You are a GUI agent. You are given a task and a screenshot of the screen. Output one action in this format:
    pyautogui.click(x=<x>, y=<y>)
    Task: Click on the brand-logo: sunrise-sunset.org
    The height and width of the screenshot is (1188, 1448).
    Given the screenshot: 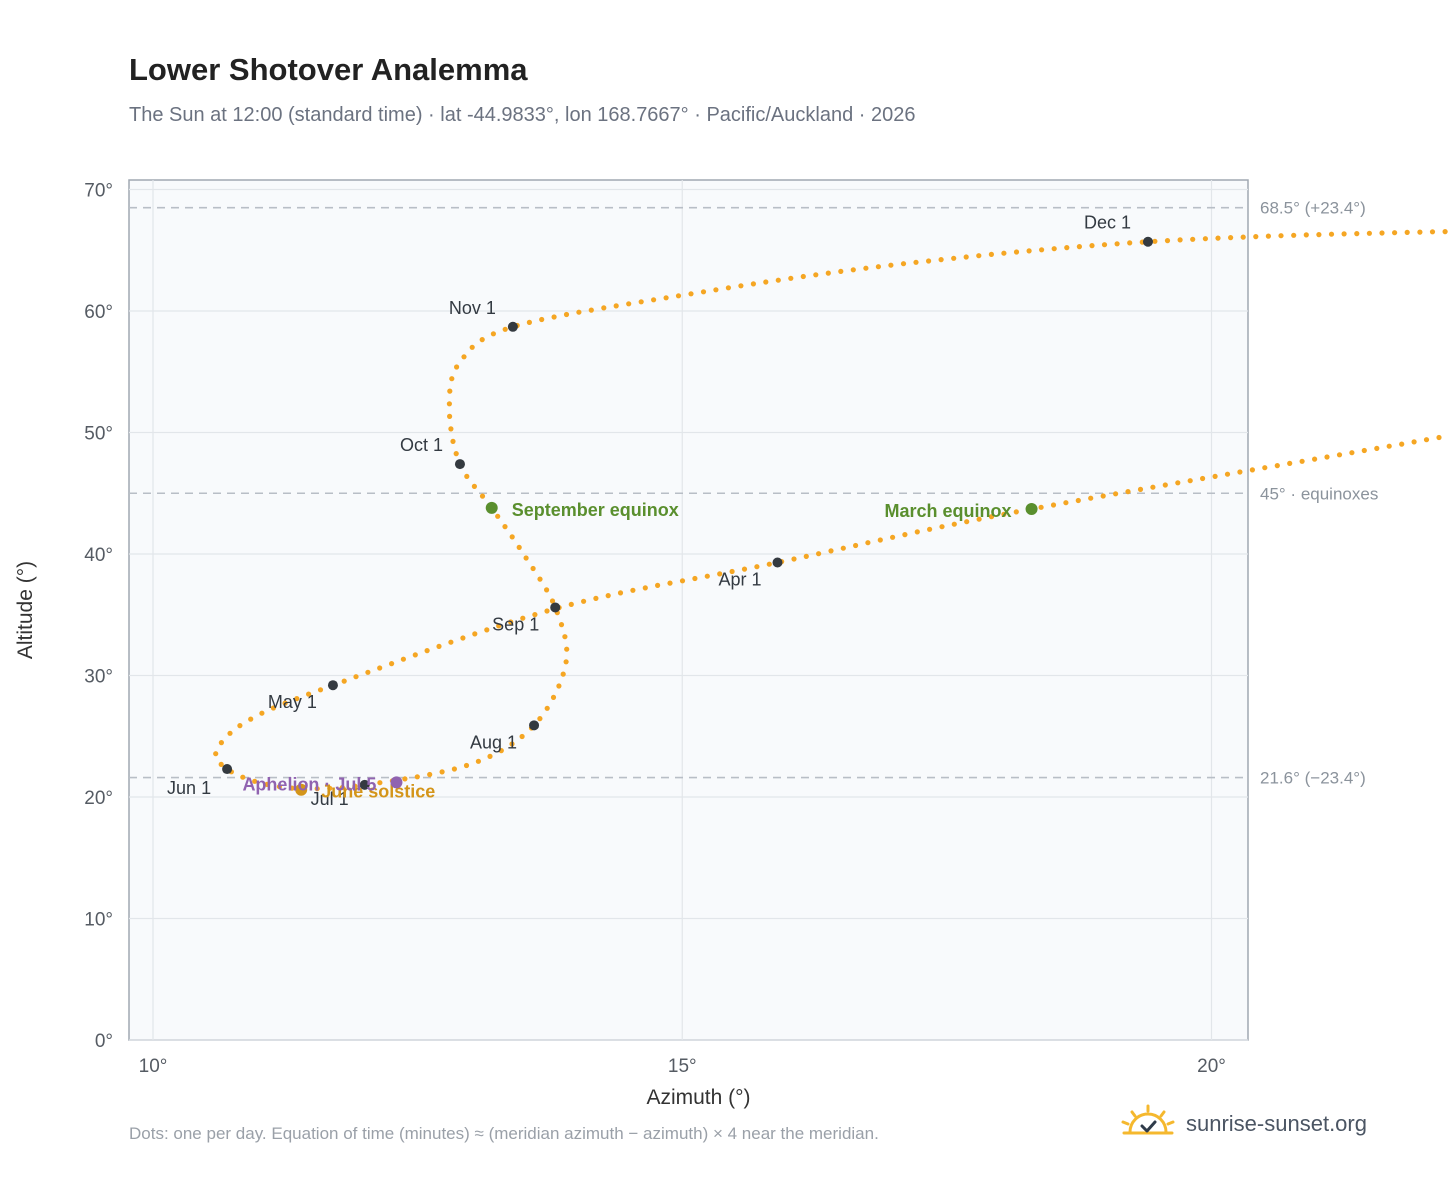 What is the action you would take?
    pyautogui.click(x=1243, y=1124)
    